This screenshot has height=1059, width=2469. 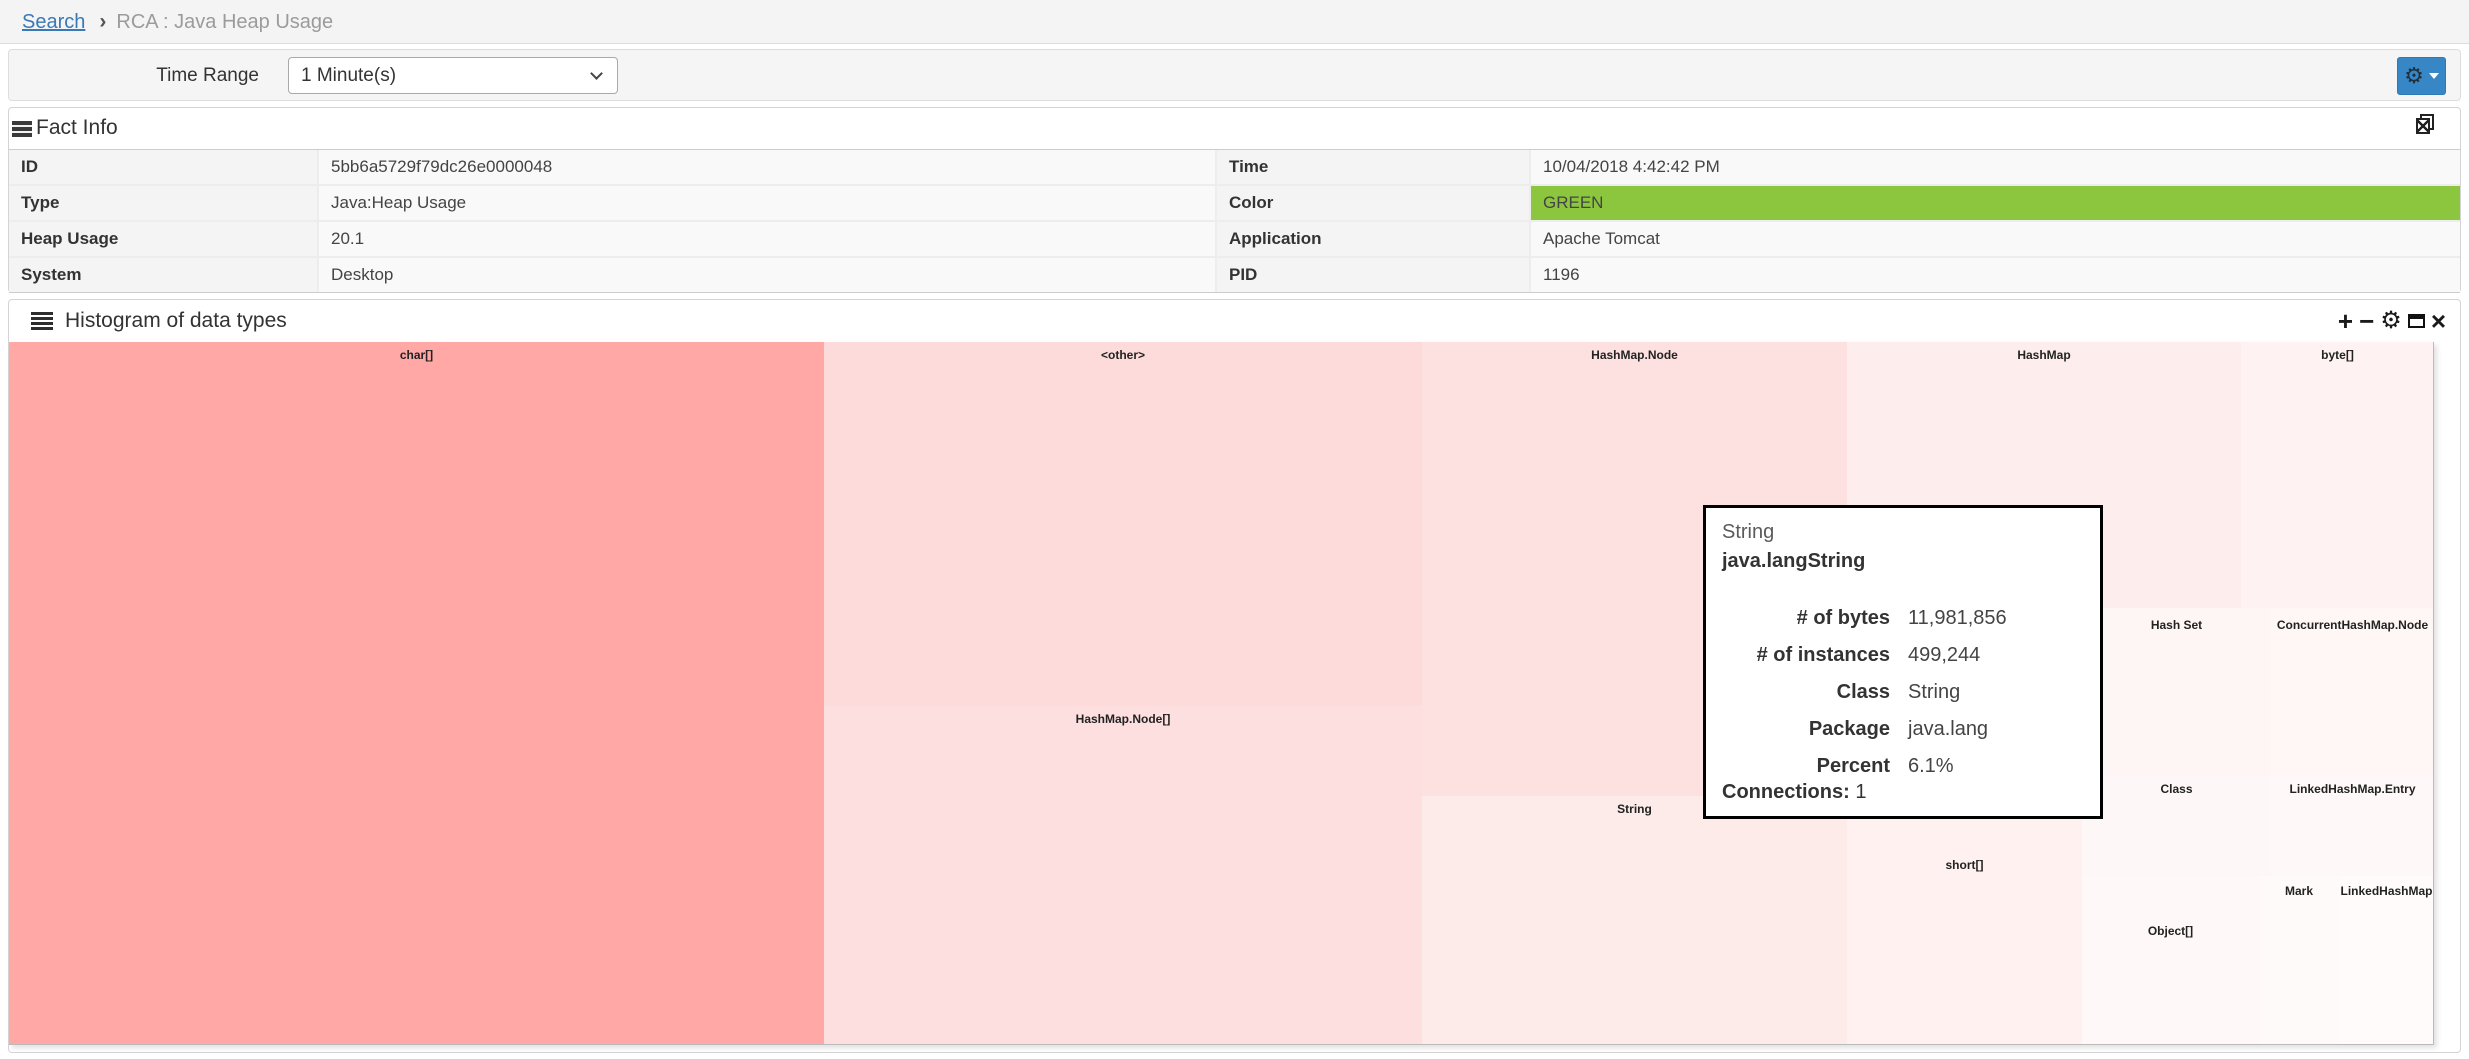 What do you see at coordinates (2337, 355) in the screenshot?
I see `treemap-cell-label: byte[]` at bounding box center [2337, 355].